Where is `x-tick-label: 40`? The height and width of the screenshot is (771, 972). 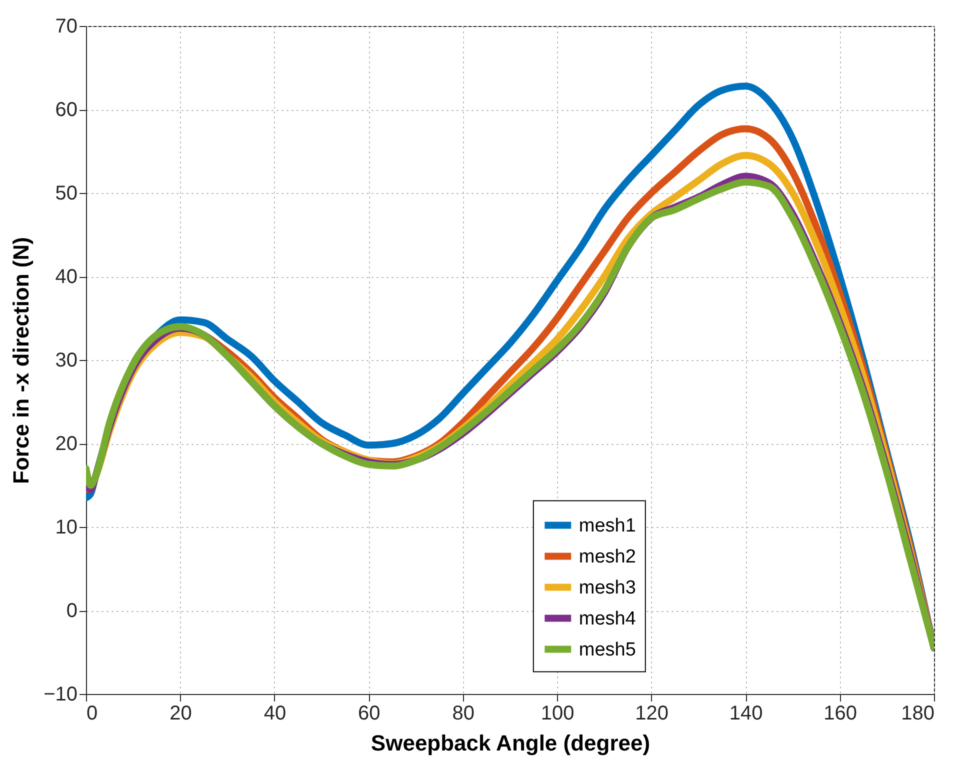 x-tick-label: 40 is located at coordinates (275, 713).